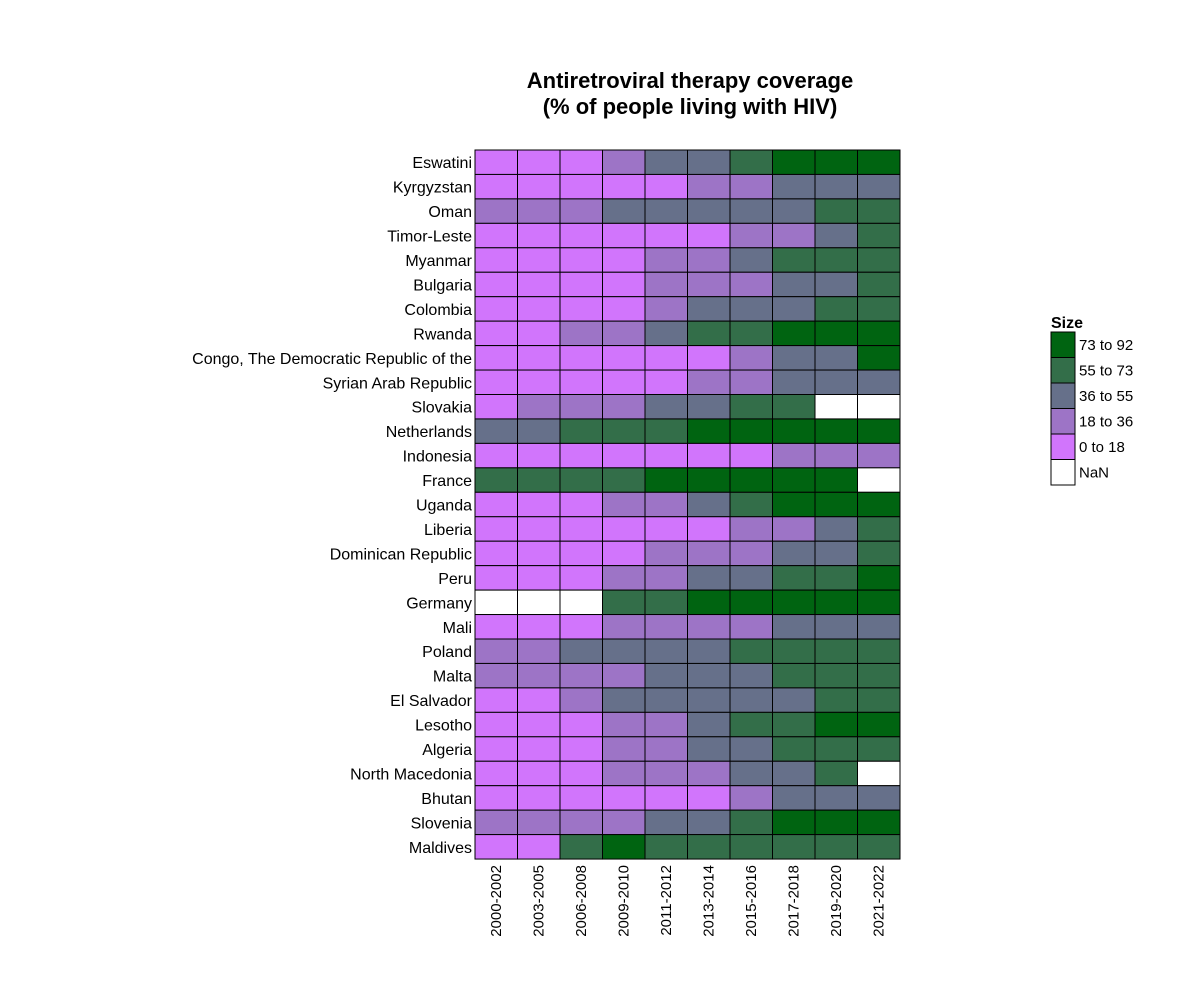  What do you see at coordinates (709, 651) in the screenshot?
I see `heatmap-cell-poland-2013-2014` at bounding box center [709, 651].